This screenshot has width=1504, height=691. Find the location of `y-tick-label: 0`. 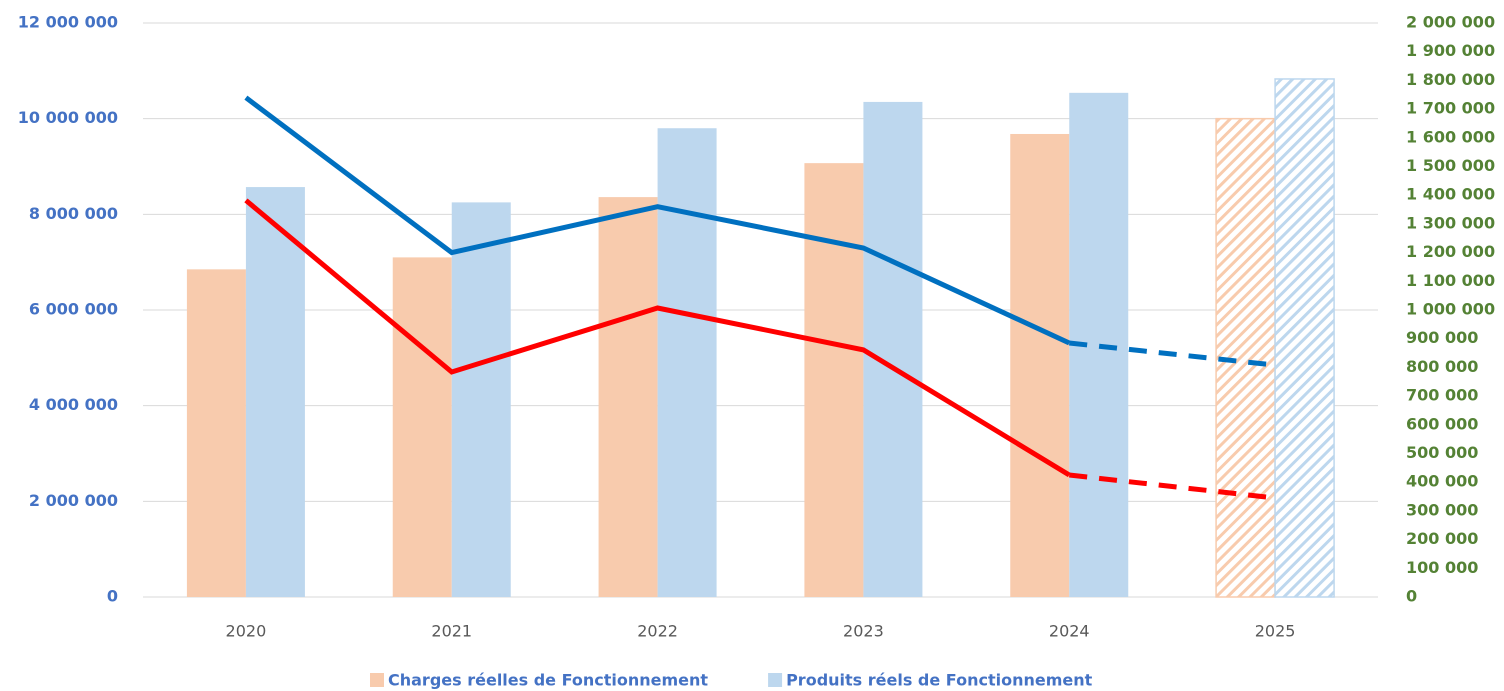

y-tick-label: 0 is located at coordinates (112, 596).